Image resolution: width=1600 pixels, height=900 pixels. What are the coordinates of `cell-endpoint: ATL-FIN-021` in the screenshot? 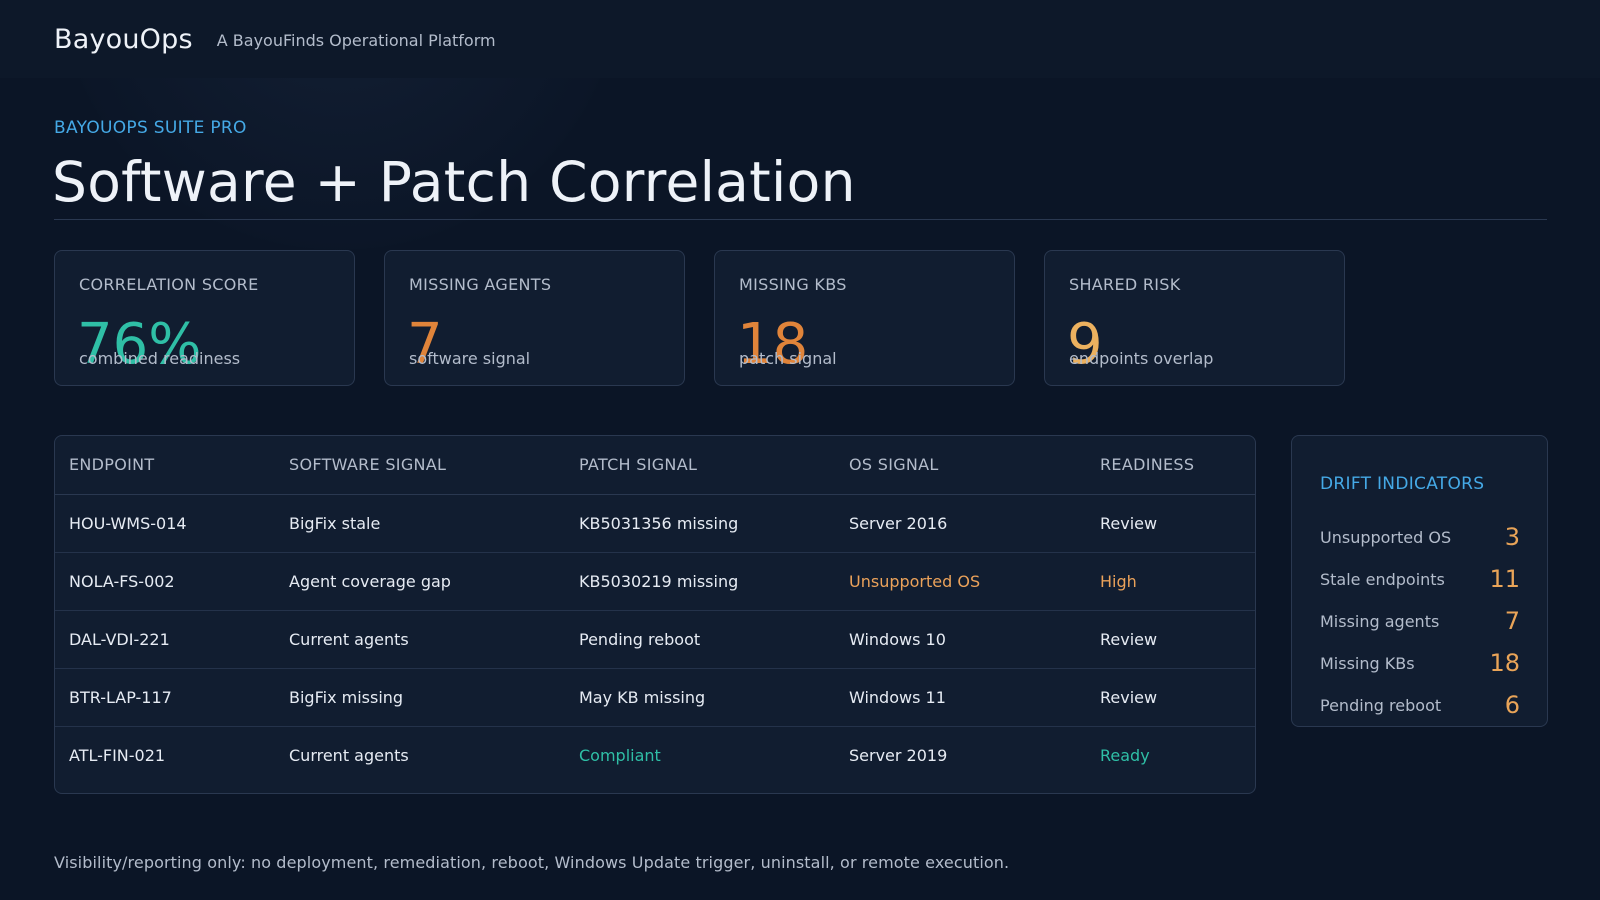 It's located at (117, 755).